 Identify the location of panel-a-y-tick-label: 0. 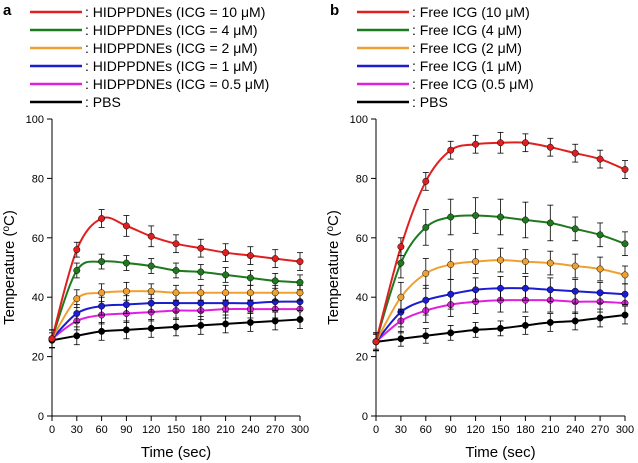
(41, 417).